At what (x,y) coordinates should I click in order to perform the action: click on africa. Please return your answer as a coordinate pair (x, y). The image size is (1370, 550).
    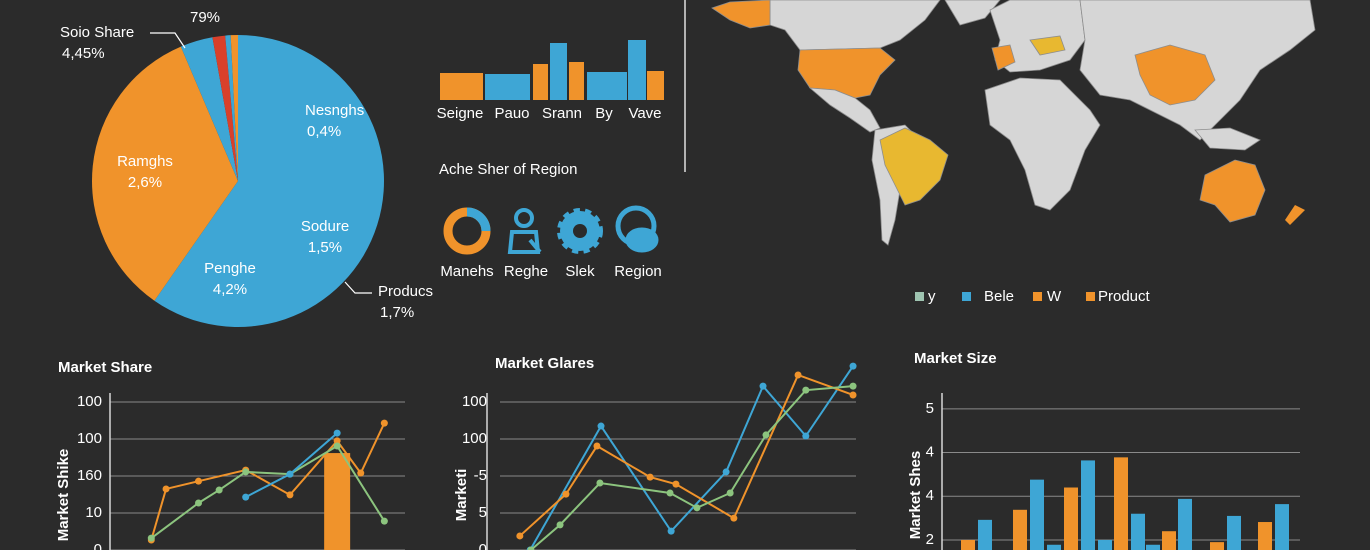
    Looking at the image, I should click on (1042, 144).